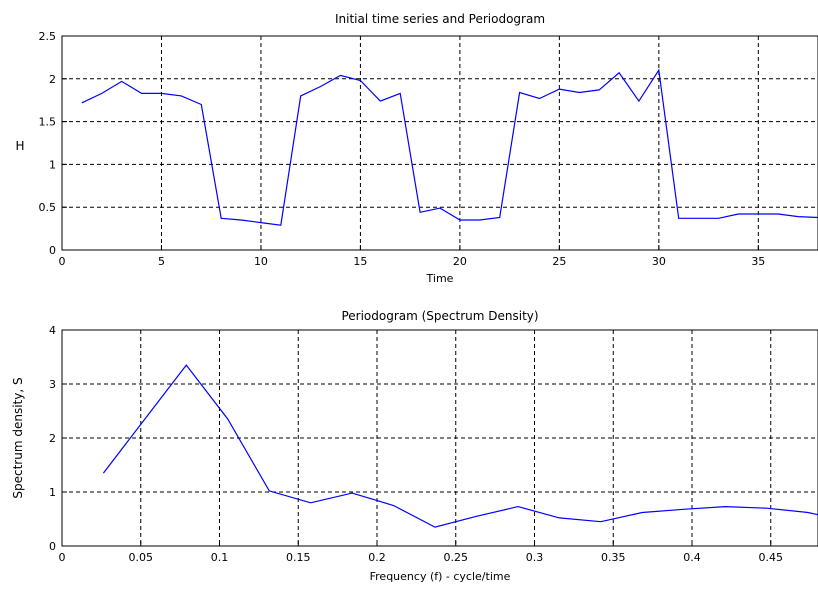 The height and width of the screenshot is (590, 818). Describe the element at coordinates (460, 261) in the screenshot. I see `time-series-x-tick-label: 20` at that location.